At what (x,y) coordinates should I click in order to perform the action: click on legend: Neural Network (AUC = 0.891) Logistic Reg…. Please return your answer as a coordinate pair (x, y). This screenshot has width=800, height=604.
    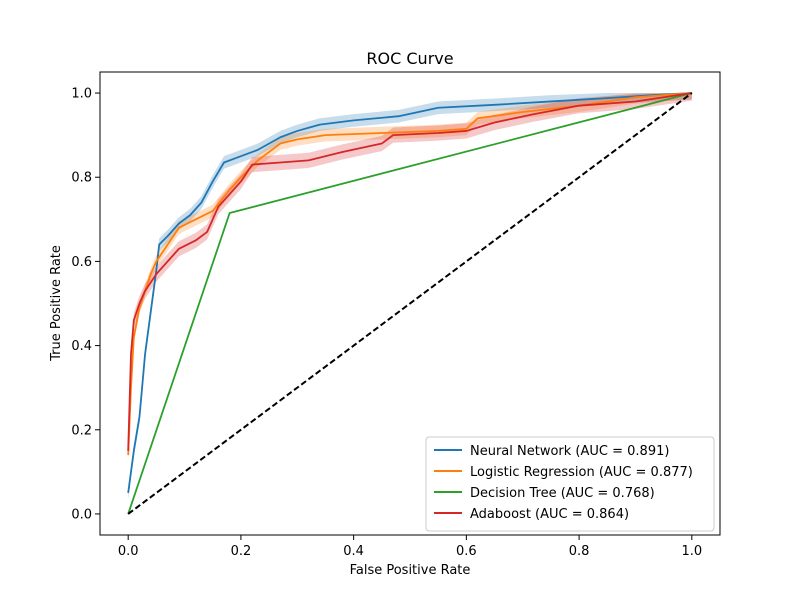
    Looking at the image, I should click on (570, 484).